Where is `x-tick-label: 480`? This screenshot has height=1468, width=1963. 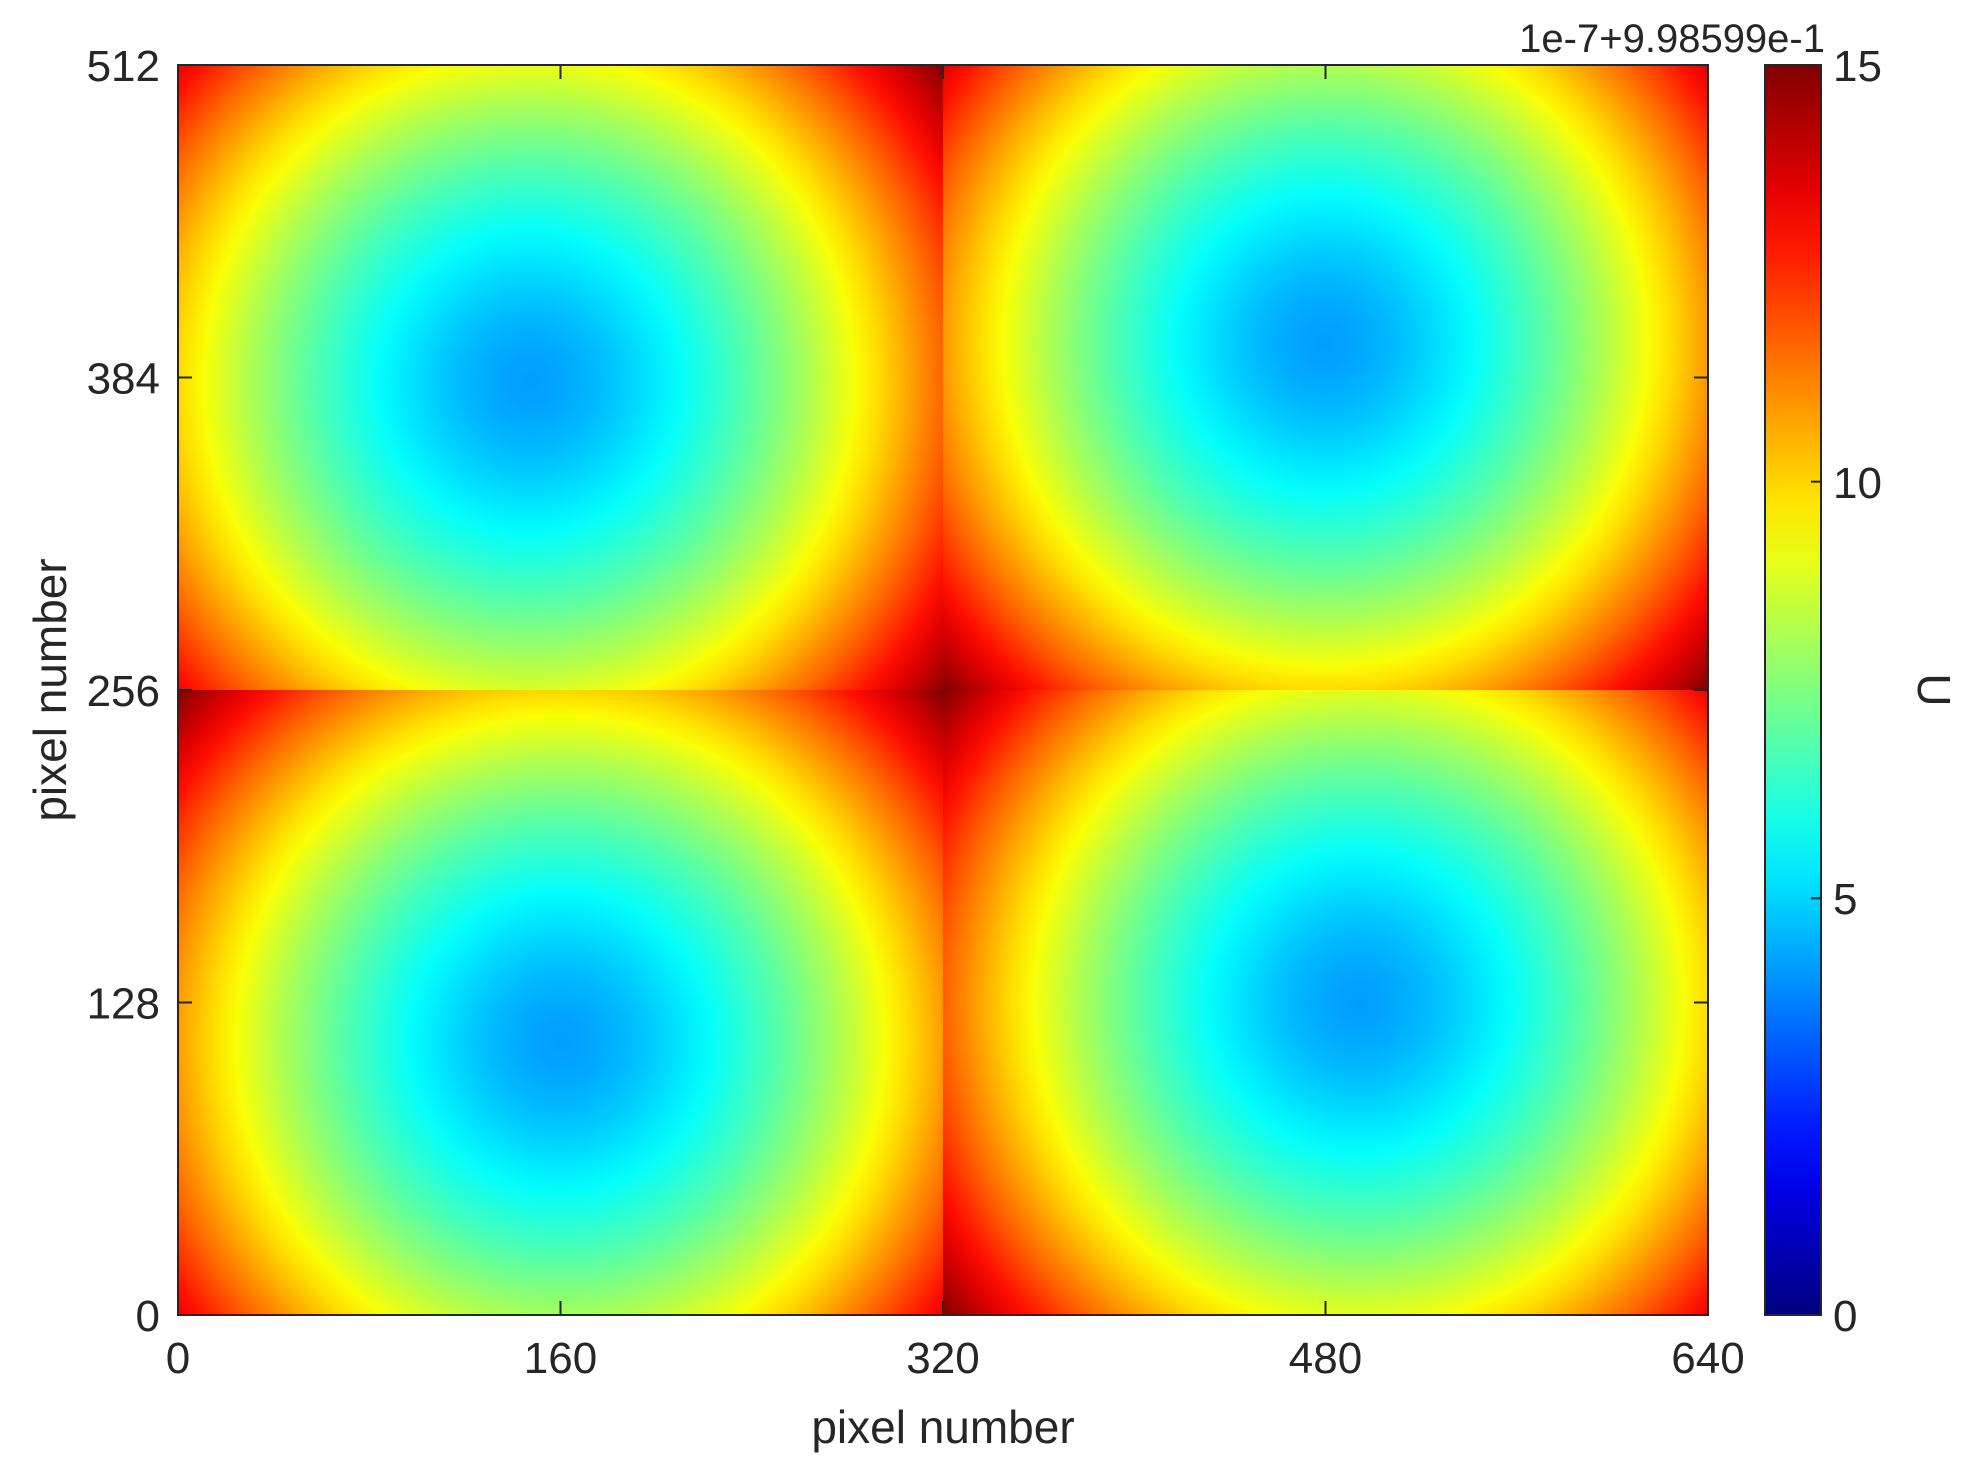 x-tick-label: 480 is located at coordinates (1325, 1358).